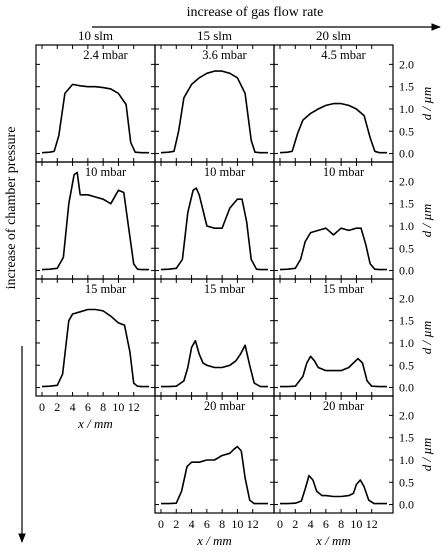  I want to click on top-label: increase of gas flow rate, so click(255, 12).